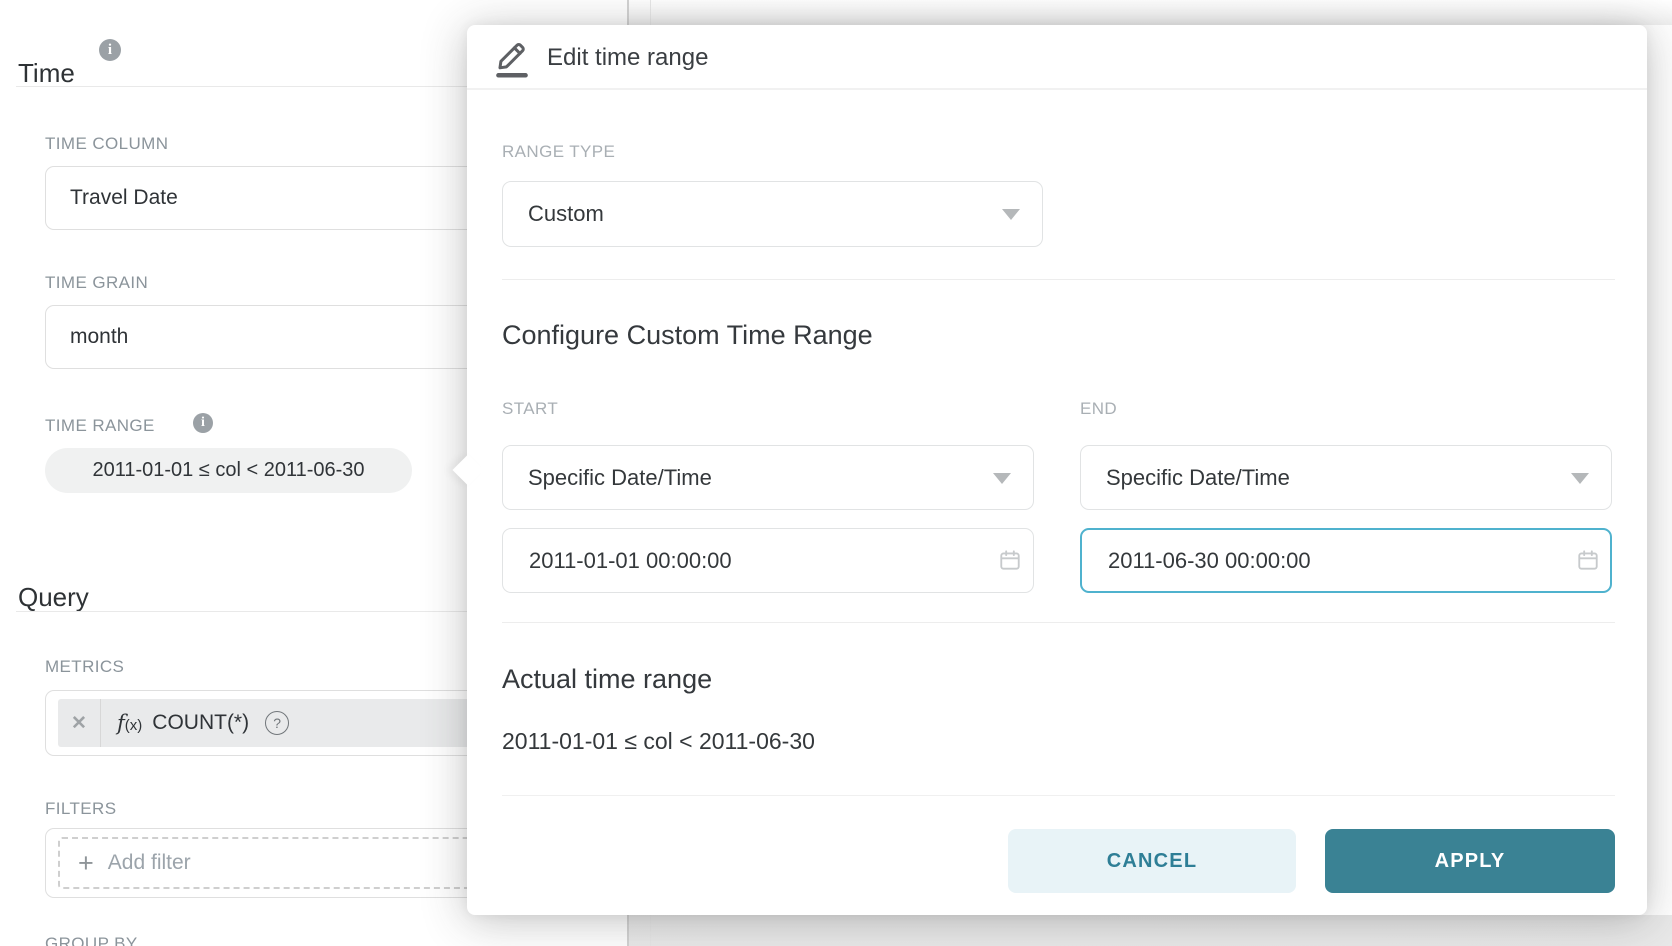 This screenshot has width=1672, height=946. I want to click on metric-remove-icon: ✕, so click(79, 723).